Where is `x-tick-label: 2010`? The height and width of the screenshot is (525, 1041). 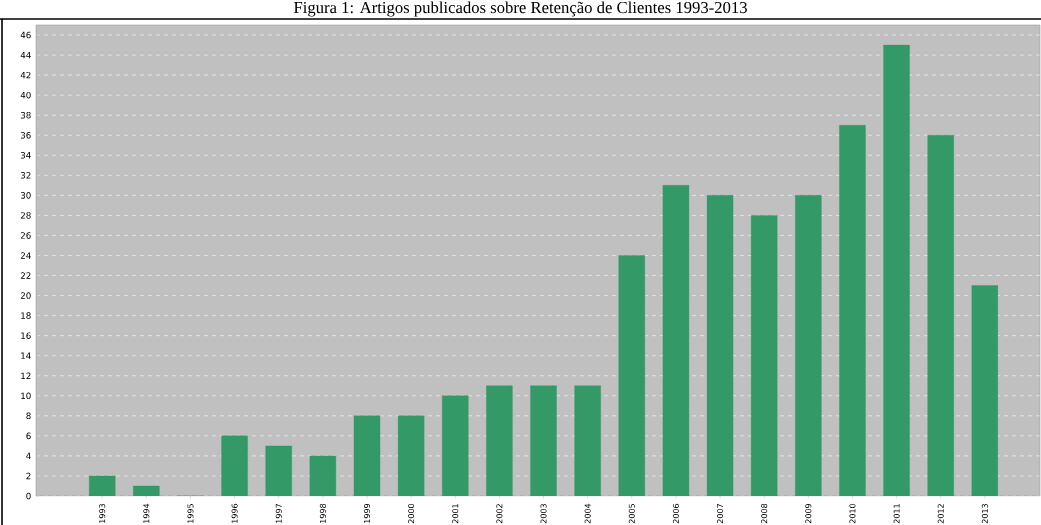 x-tick-label: 2010 is located at coordinates (852, 513).